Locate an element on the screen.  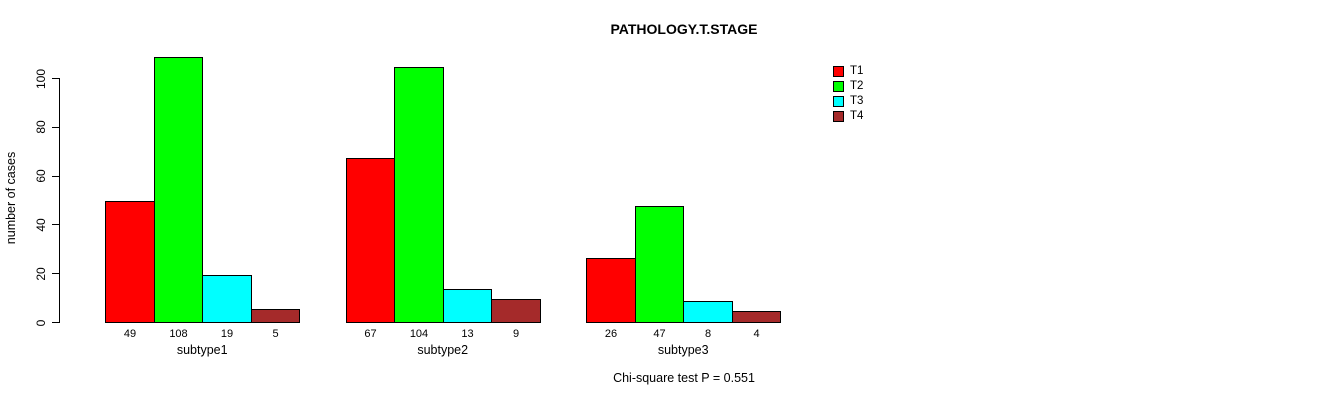
y-tick-label: 60 is located at coordinates (41, 176).